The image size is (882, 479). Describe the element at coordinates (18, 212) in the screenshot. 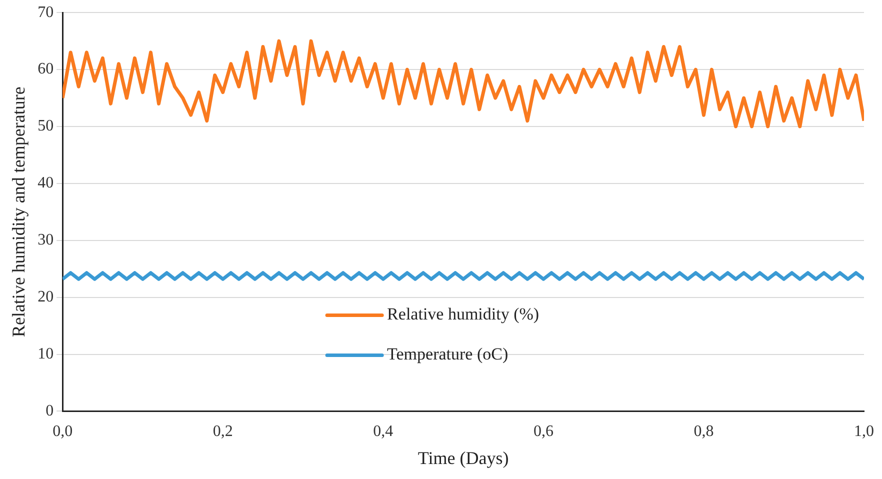

I see `y-axis-title: Relative humidity and temperature` at that location.